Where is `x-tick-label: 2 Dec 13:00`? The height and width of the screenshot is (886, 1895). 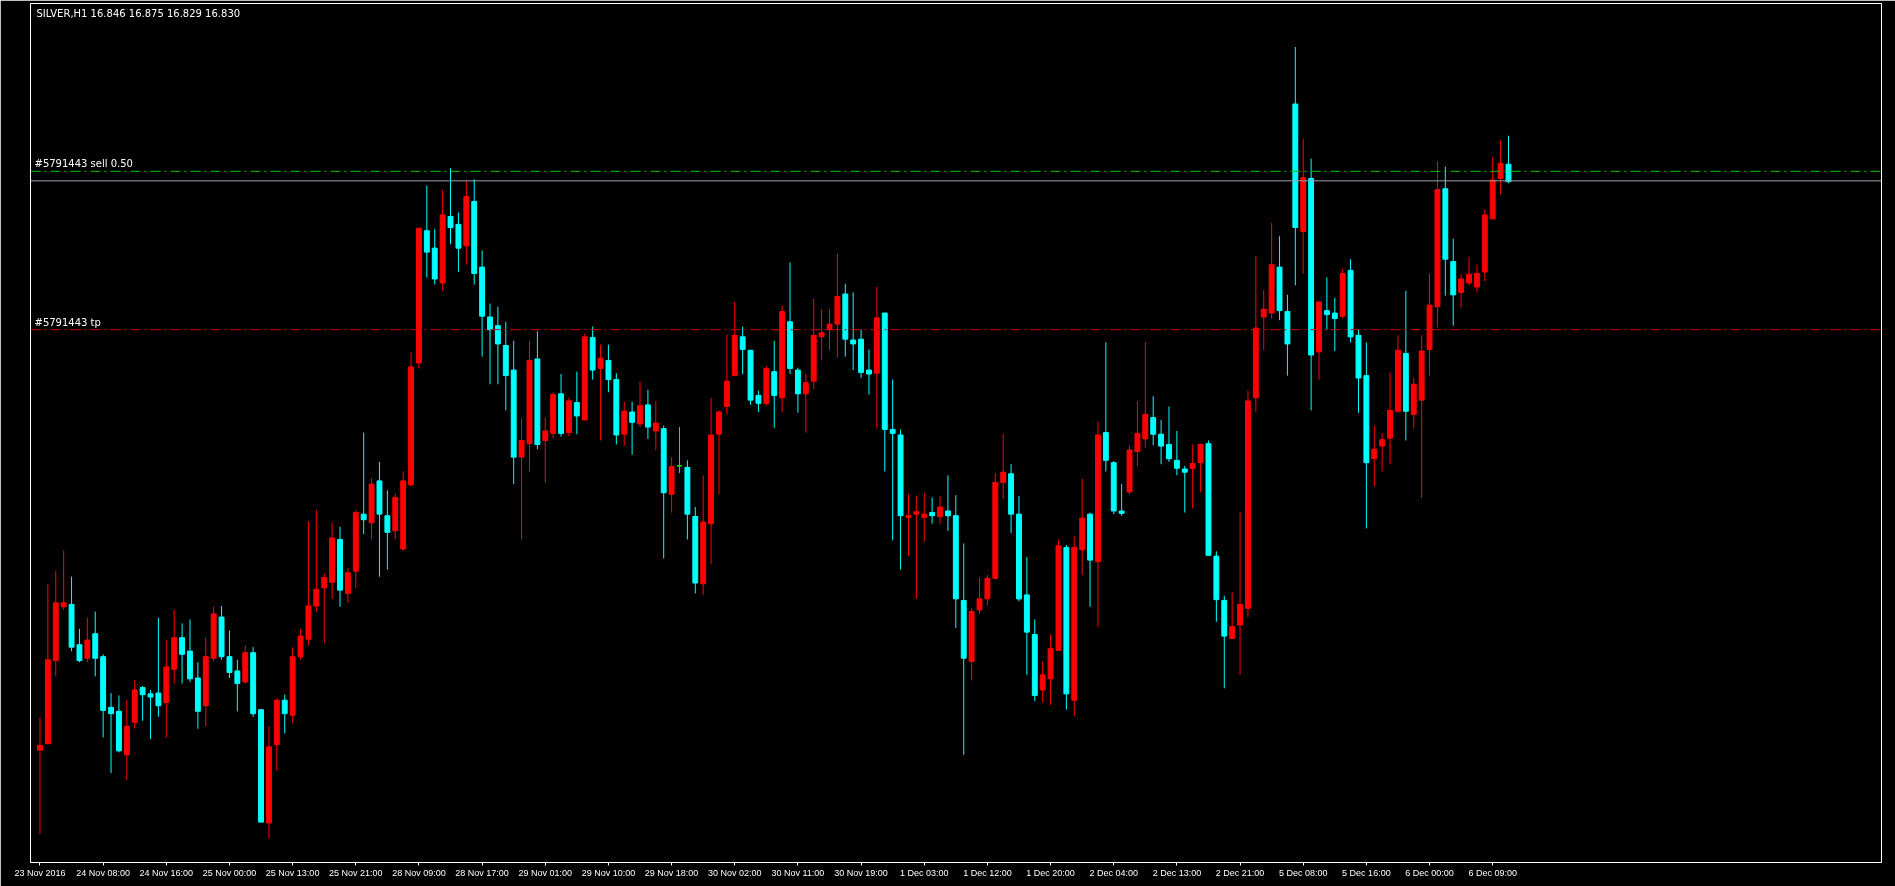
x-tick-label: 2 Dec 13:00 is located at coordinates (1177, 872).